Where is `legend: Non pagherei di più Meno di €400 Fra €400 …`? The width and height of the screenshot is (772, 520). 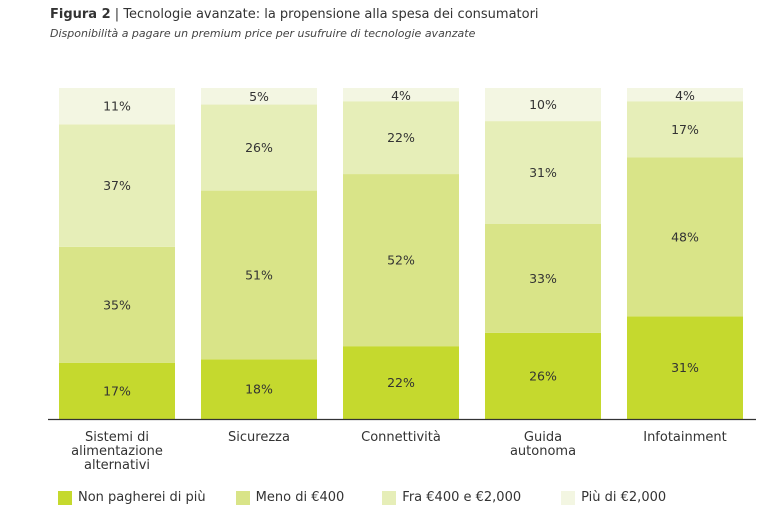 legend: Non pagherei di più Meno di €400 Fra €400 … is located at coordinates (362, 497).